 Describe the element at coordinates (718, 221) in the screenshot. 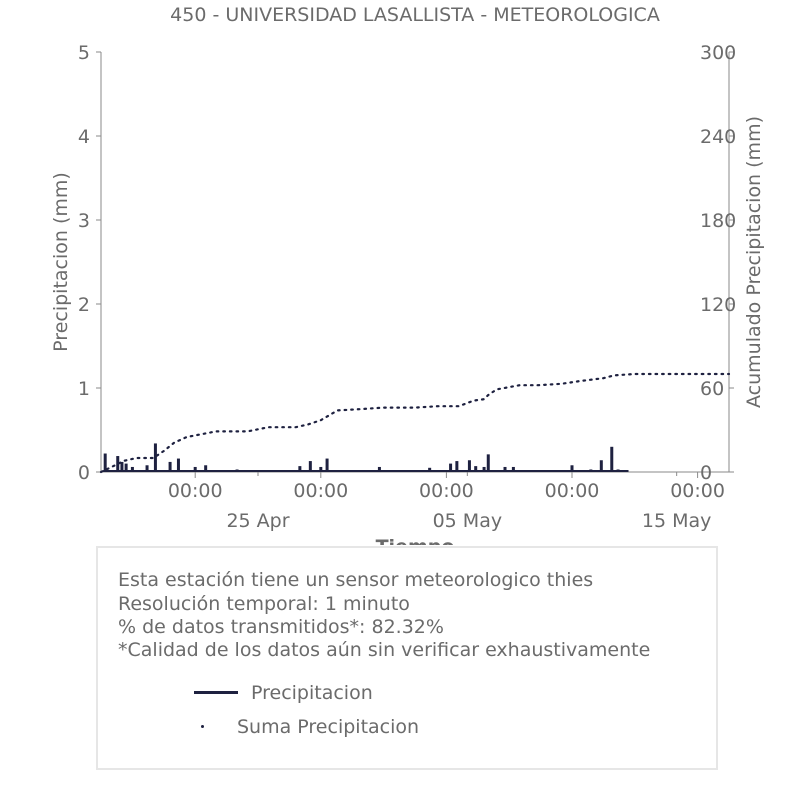

I see `y-right-tick-label: 180` at that location.